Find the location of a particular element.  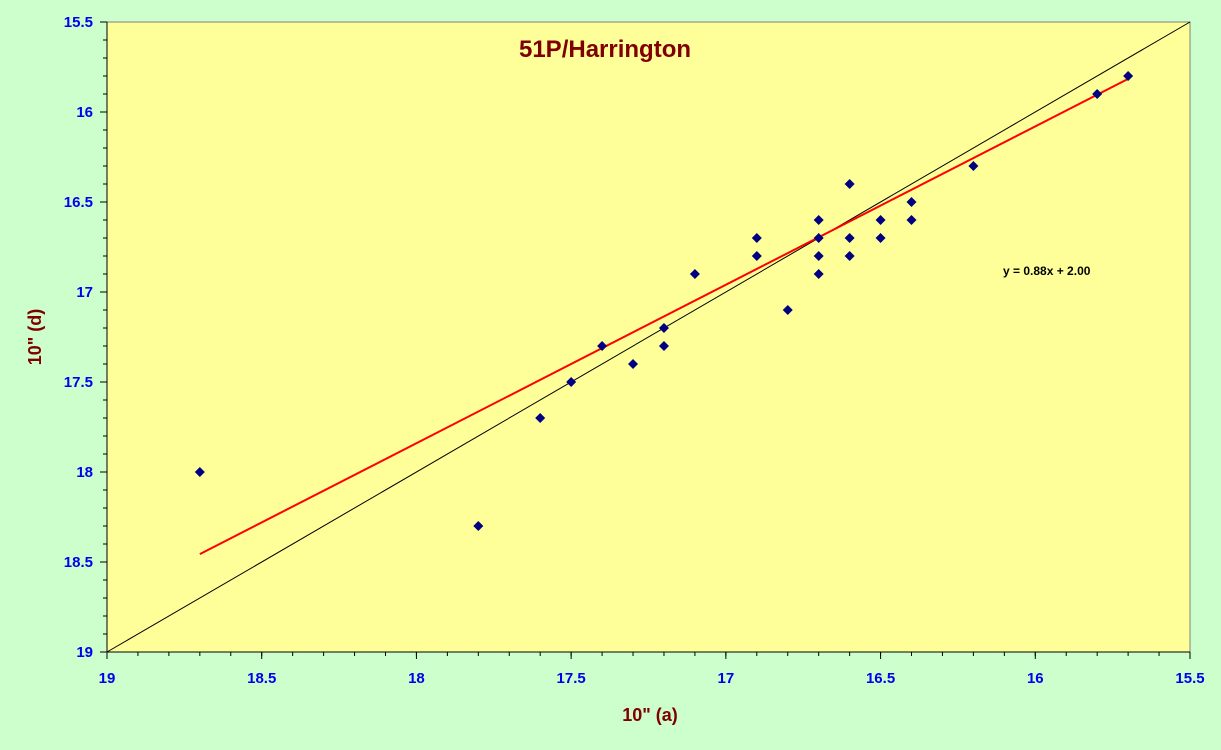

y-tick-label: 16.5 is located at coordinates (78, 202).